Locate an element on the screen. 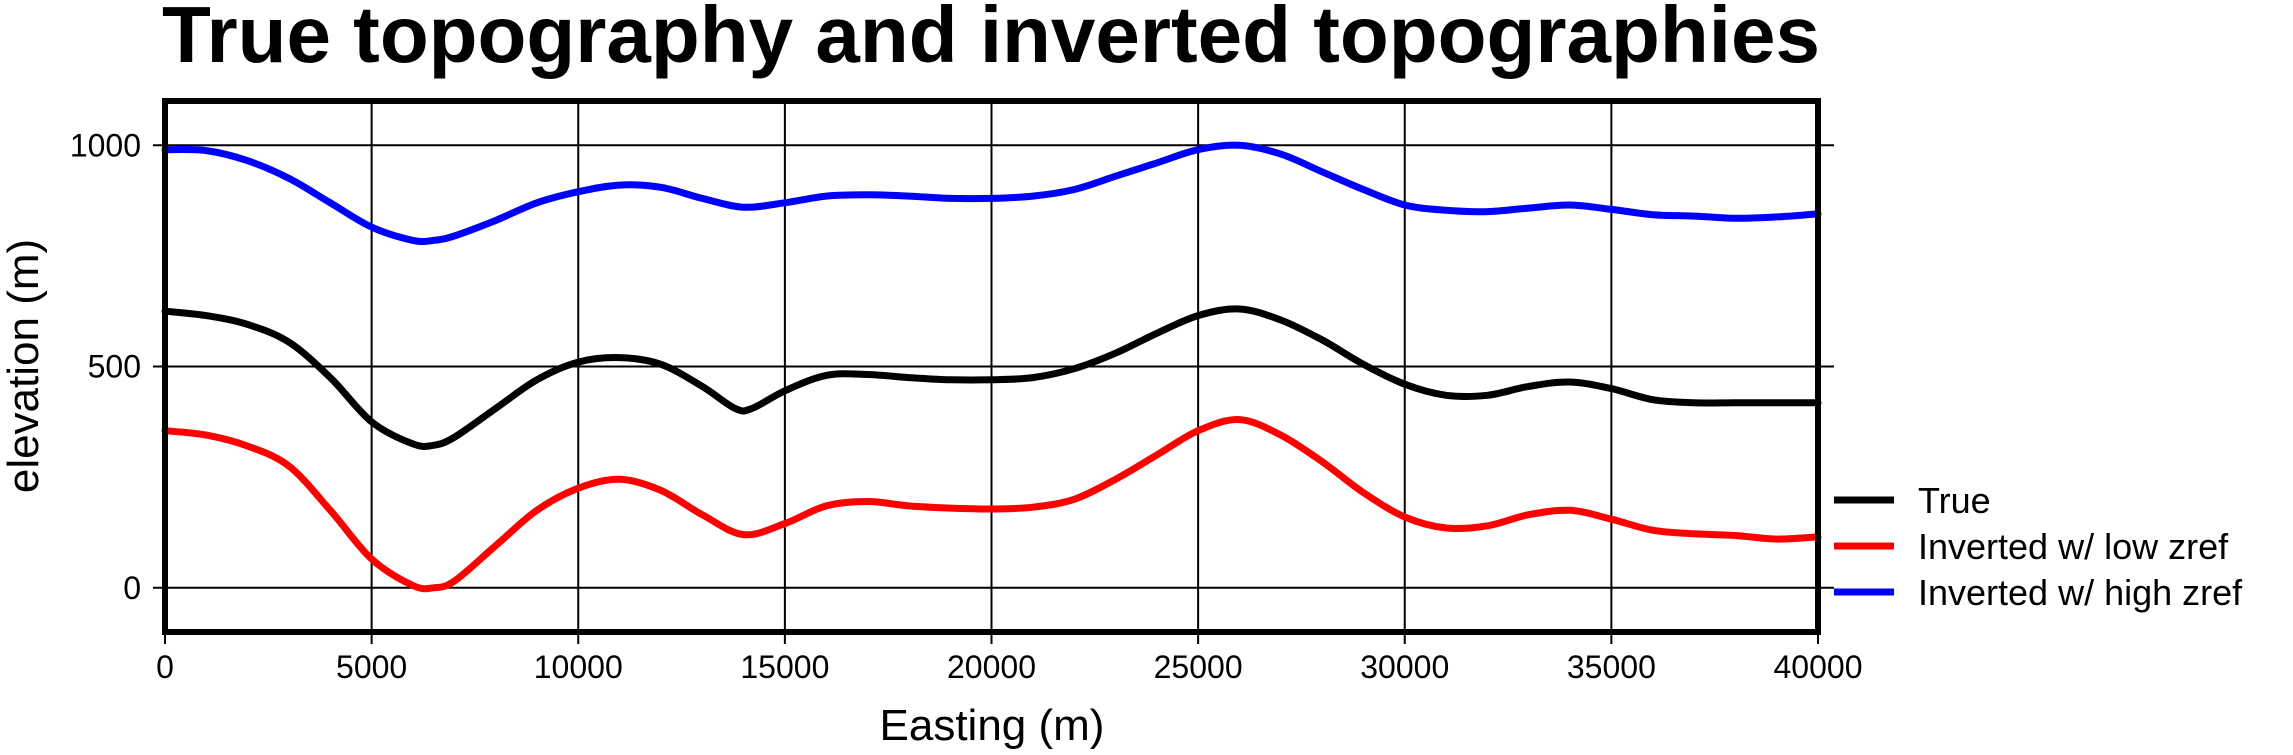 The image size is (2293, 755). series-line-true is located at coordinates (991, 377).